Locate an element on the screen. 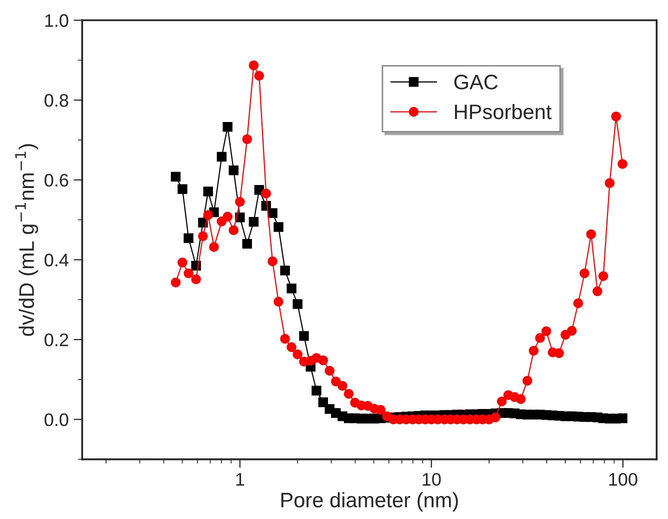 The image size is (668, 519). x-tick-label: 10 is located at coordinates (431, 479).